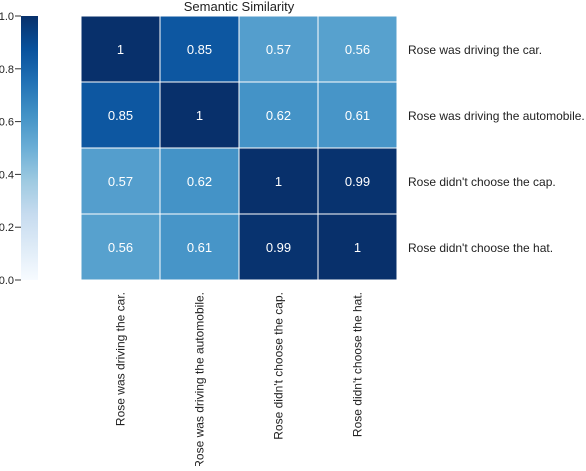  What do you see at coordinates (7, 228) in the screenshot?
I see `colorbar-tick-label: 0.2` at bounding box center [7, 228].